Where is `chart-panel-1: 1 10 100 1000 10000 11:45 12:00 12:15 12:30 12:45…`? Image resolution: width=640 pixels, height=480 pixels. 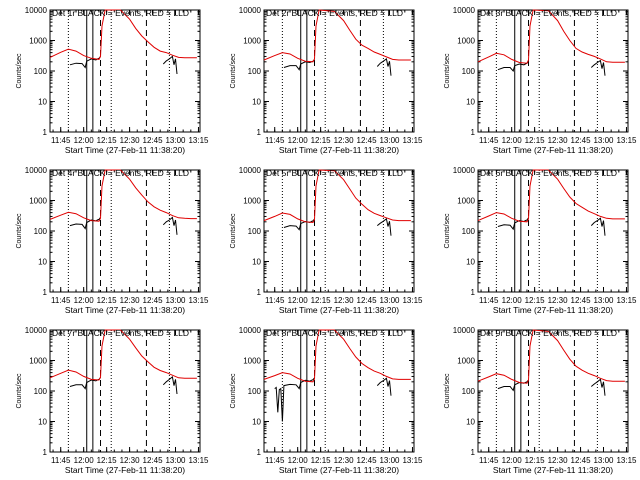
chart-panel-1: 1 10 100 1000 10000 11:45 12:00 12:15 12:30 12:45… is located at coordinates (112, 80).